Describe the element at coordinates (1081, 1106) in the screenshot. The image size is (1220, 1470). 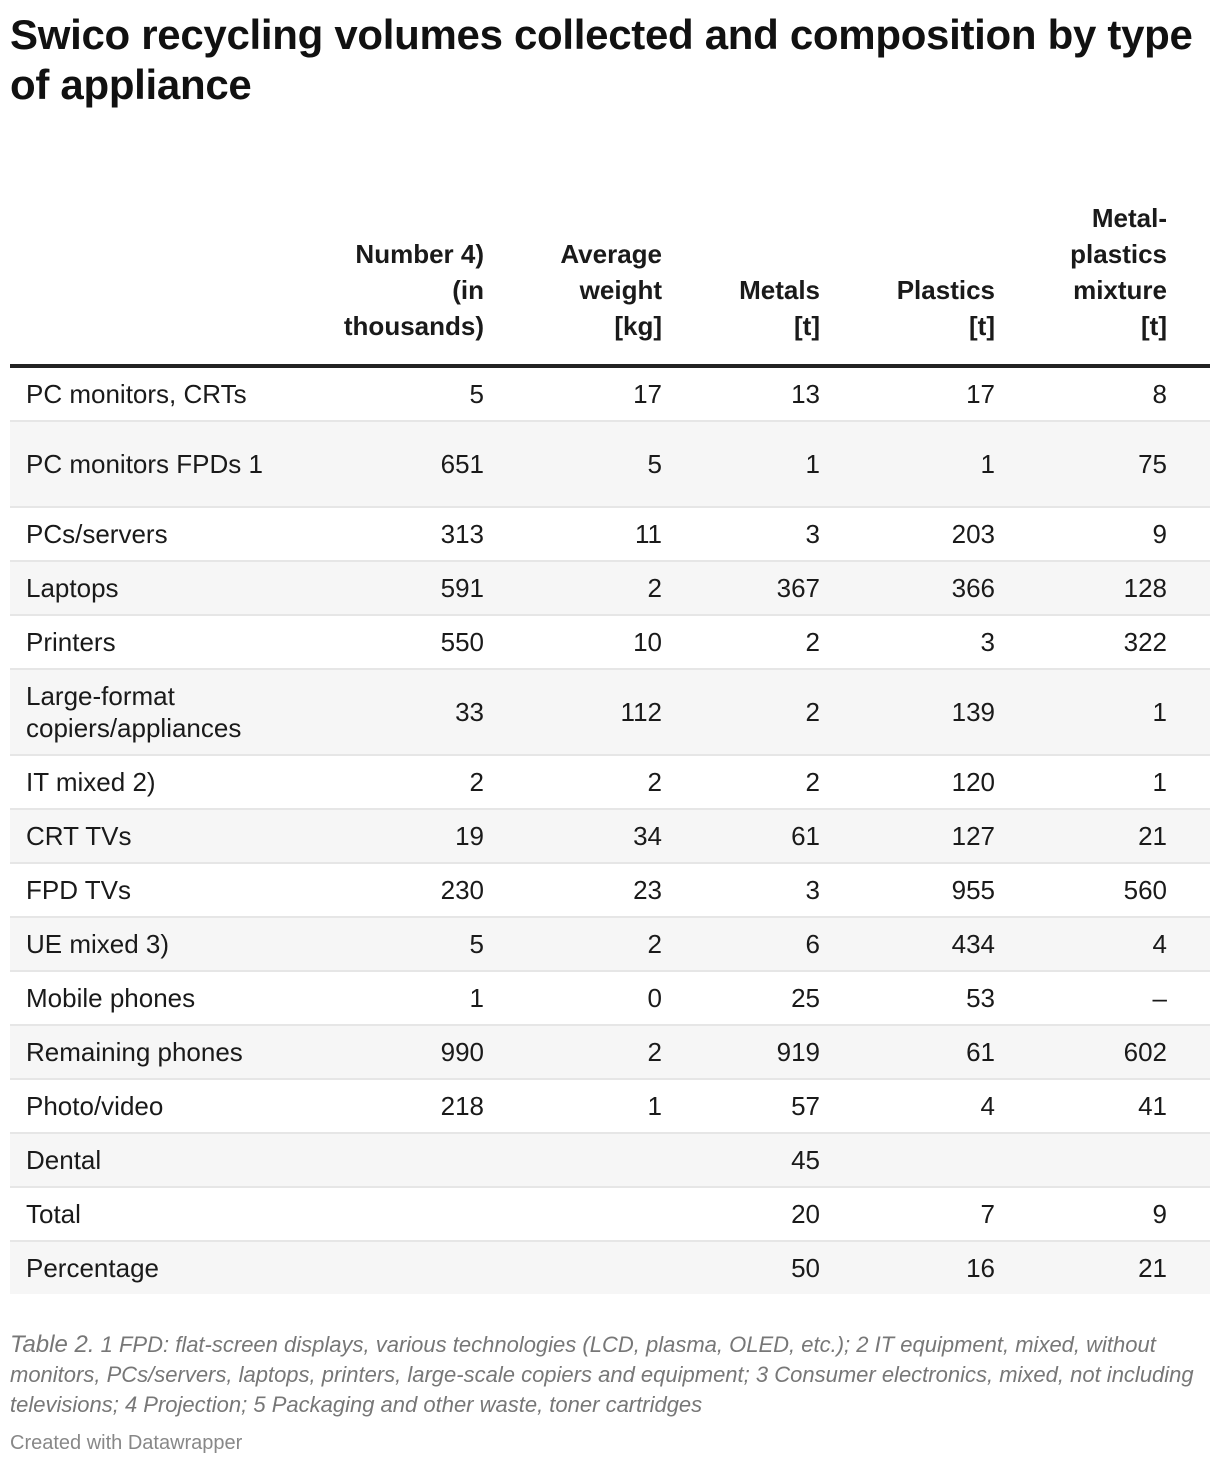
I see `table-cell: 41` at that location.